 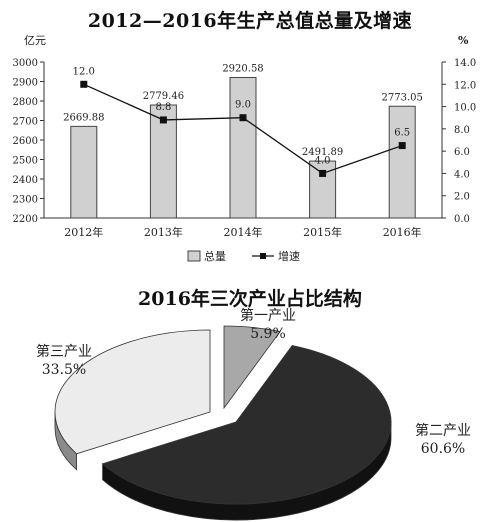 What do you see at coordinates (242, 68) in the screenshot?
I see `total-value-label: 2920.58` at bounding box center [242, 68].